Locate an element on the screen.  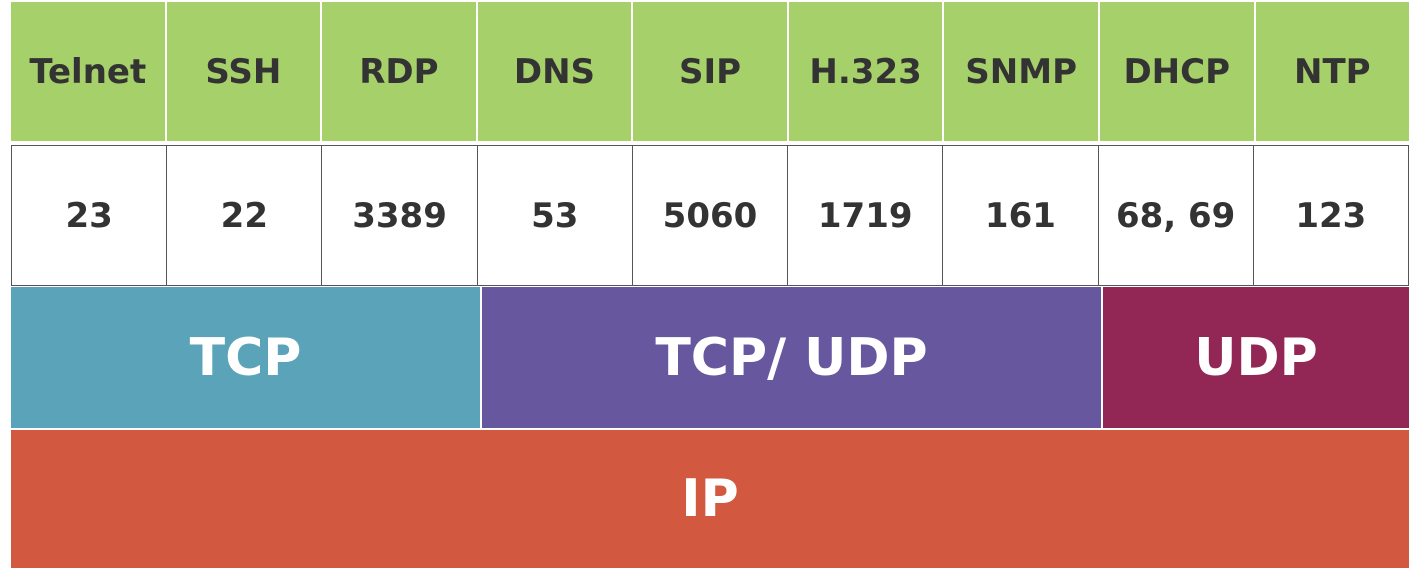
transport-block-tcp: TCP is located at coordinates (245, 357).